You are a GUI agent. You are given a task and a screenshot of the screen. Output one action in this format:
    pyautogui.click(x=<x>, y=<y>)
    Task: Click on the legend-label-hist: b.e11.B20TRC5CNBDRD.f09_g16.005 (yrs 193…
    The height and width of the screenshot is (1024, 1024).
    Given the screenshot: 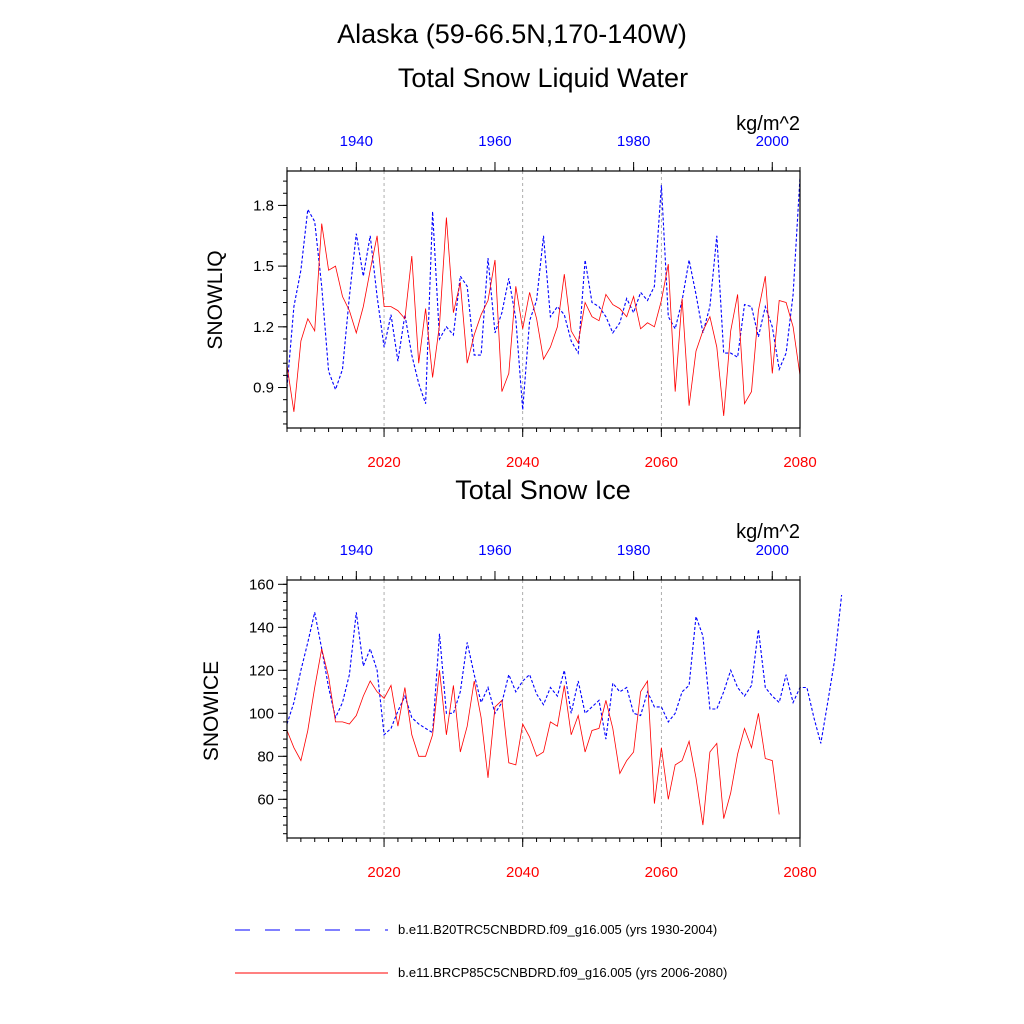 What is the action you would take?
    pyautogui.click(x=557, y=929)
    